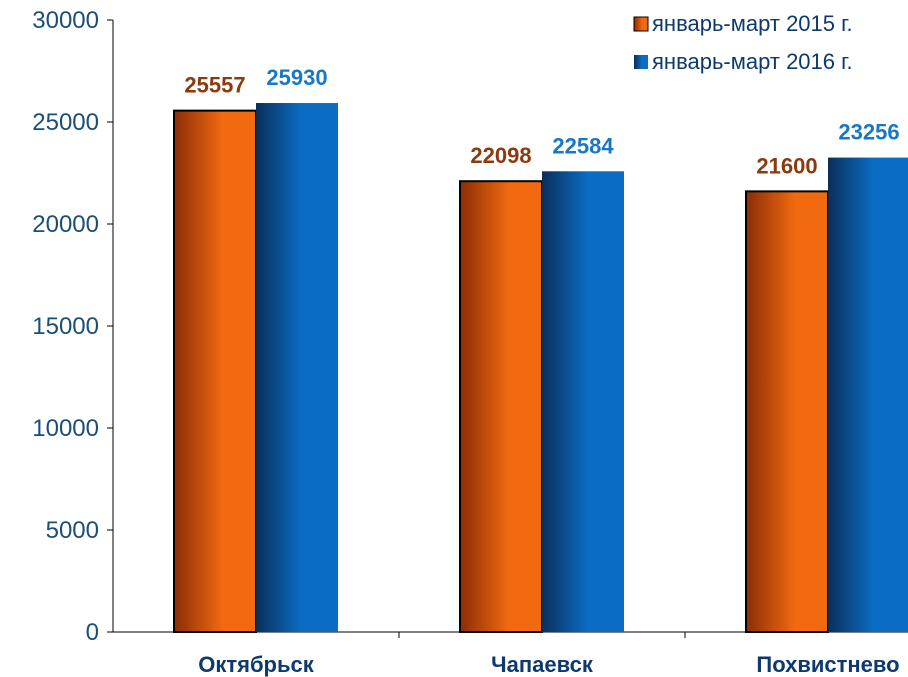  I want to click on y-tick-label: 30000, so click(65, 20).